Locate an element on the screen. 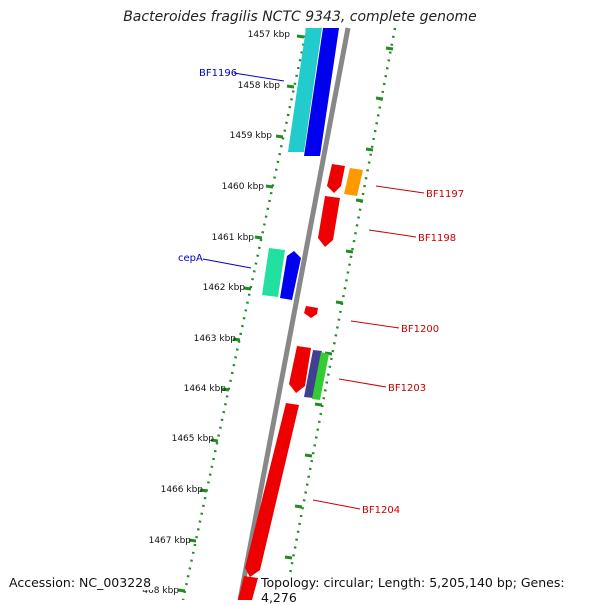  accession-text: Accession: NC_003228 is located at coordinates (80, 582).